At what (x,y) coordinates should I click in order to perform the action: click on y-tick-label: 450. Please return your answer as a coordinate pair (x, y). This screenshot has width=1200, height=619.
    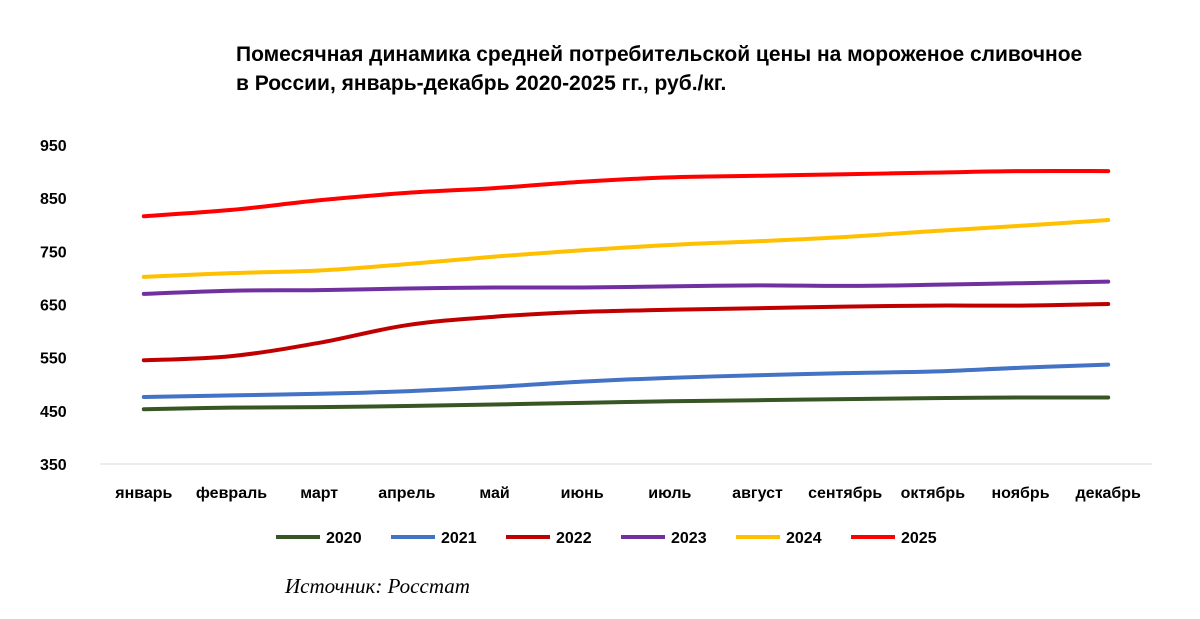
    Looking at the image, I should click on (53, 412).